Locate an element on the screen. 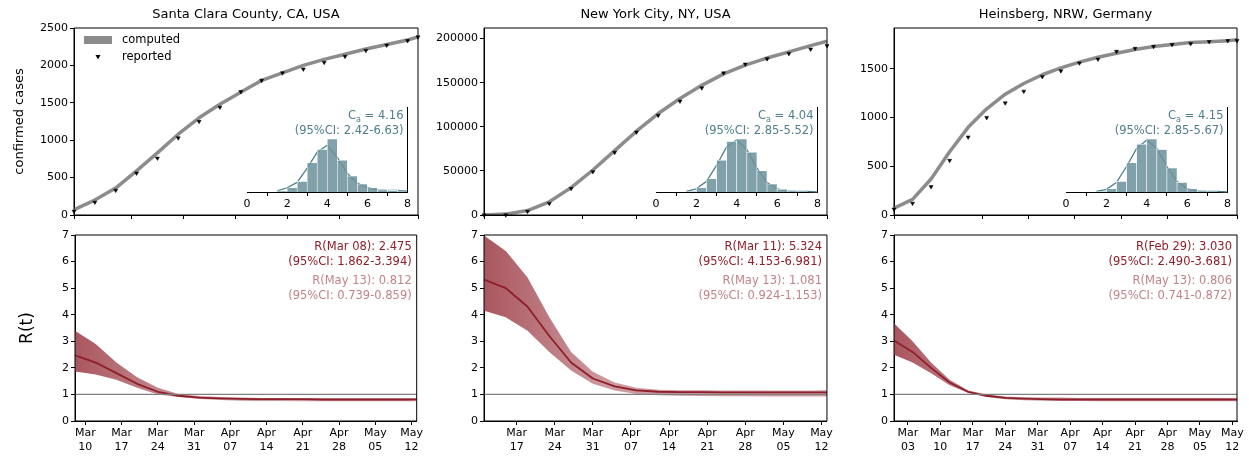  annotation: (95%CI: 2.85-5.67) is located at coordinates (1169, 129).